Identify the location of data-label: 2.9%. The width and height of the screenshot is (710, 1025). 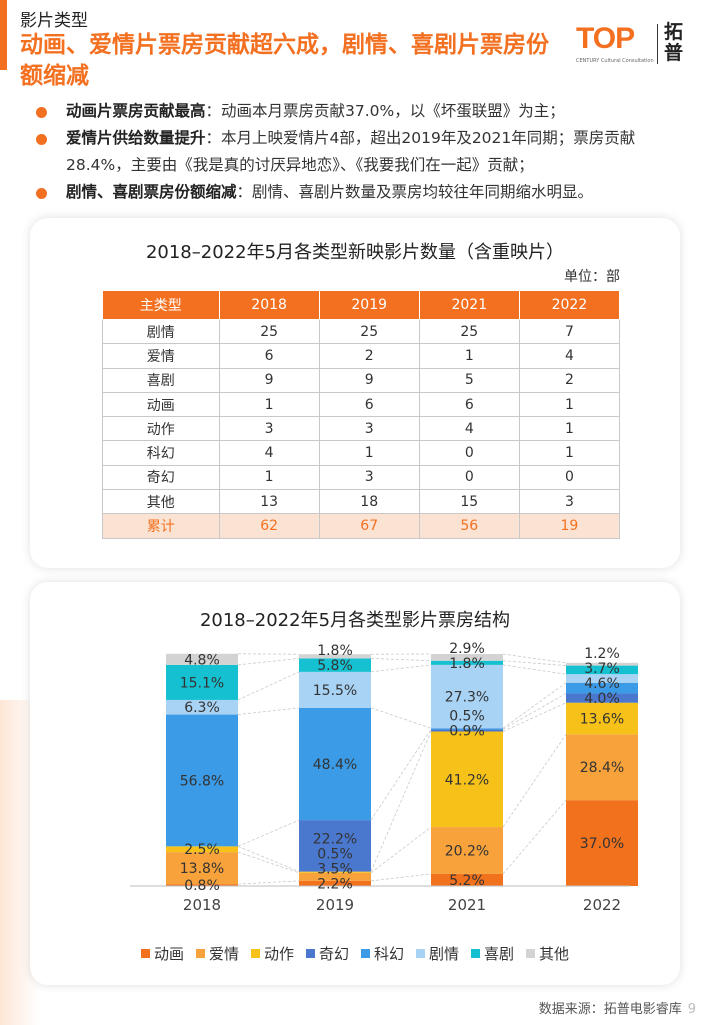
(467, 649).